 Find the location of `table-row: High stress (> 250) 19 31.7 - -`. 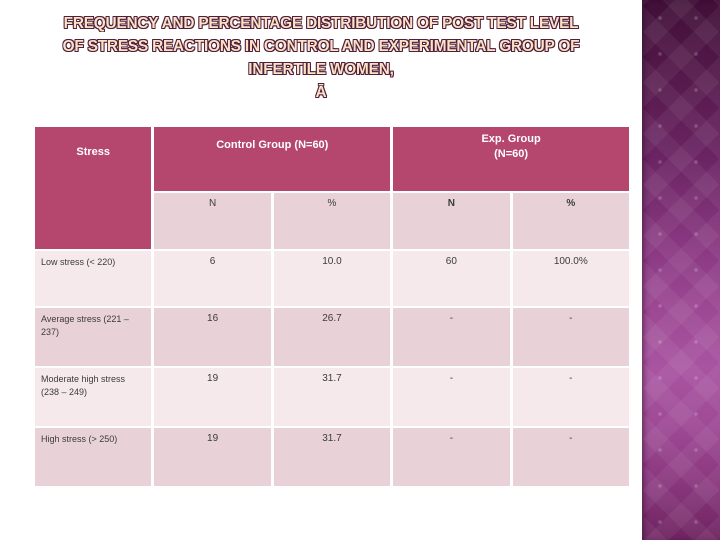

table-row: High stress (> 250) 19 31.7 - - is located at coordinates (332, 457).